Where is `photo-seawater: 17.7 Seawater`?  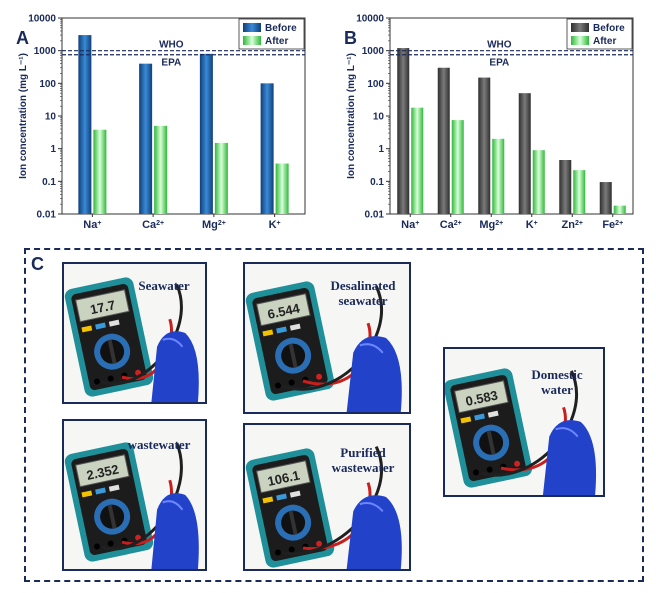 photo-seawater: 17.7 Seawater is located at coordinates (134, 333).